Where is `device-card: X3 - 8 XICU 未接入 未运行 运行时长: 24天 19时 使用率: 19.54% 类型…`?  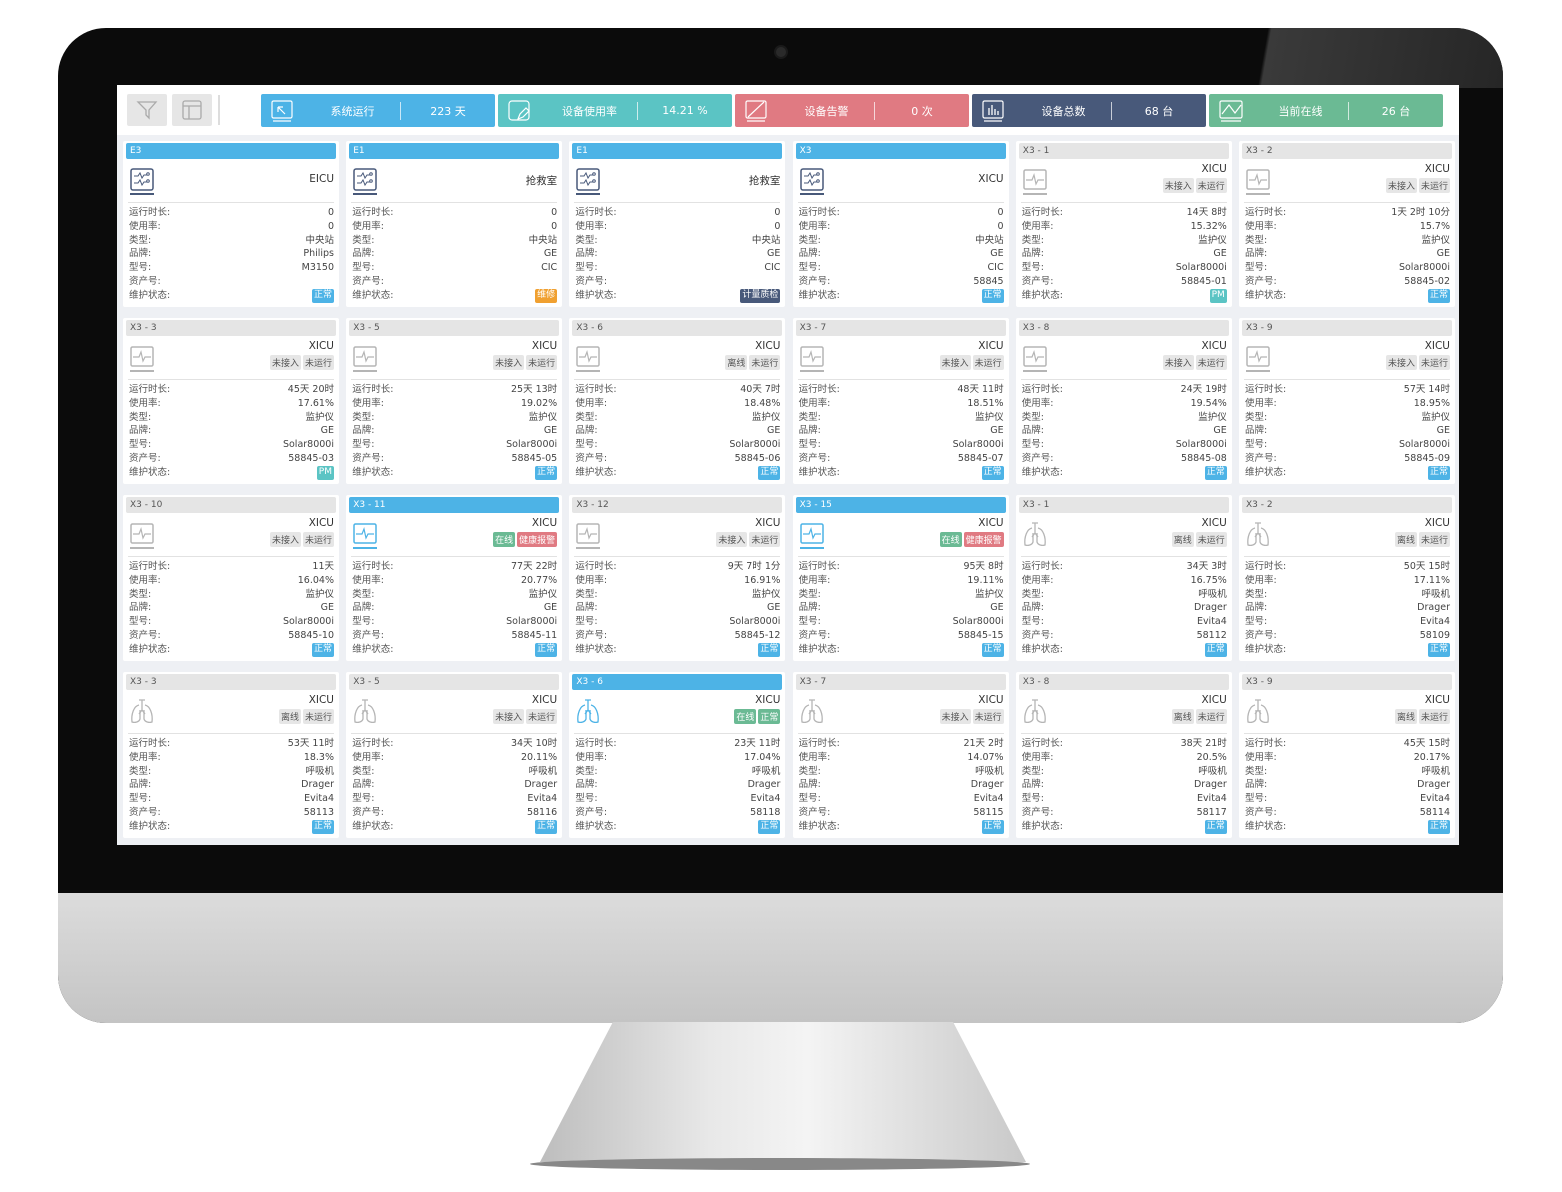
device-card: X3 - 8 XICU 未接入 未运行 运行时长: 24天 19时 使用率: 19.54% 类型… is located at coordinates (1123, 401).